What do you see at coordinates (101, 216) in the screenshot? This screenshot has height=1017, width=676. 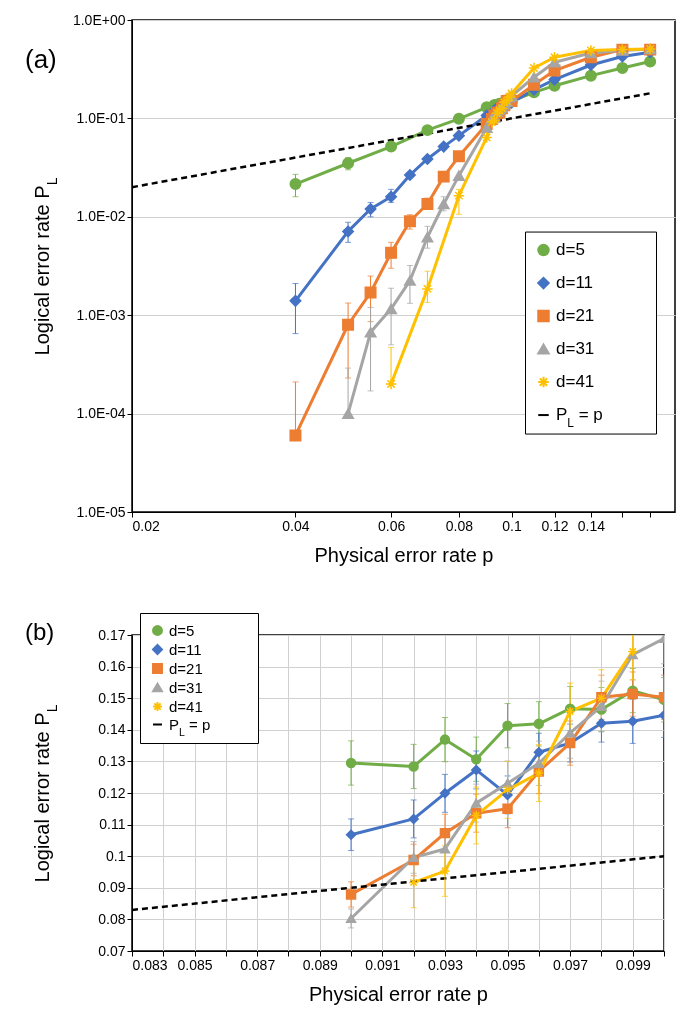 I see `y-tick-label: 1.0E-02` at bounding box center [101, 216].